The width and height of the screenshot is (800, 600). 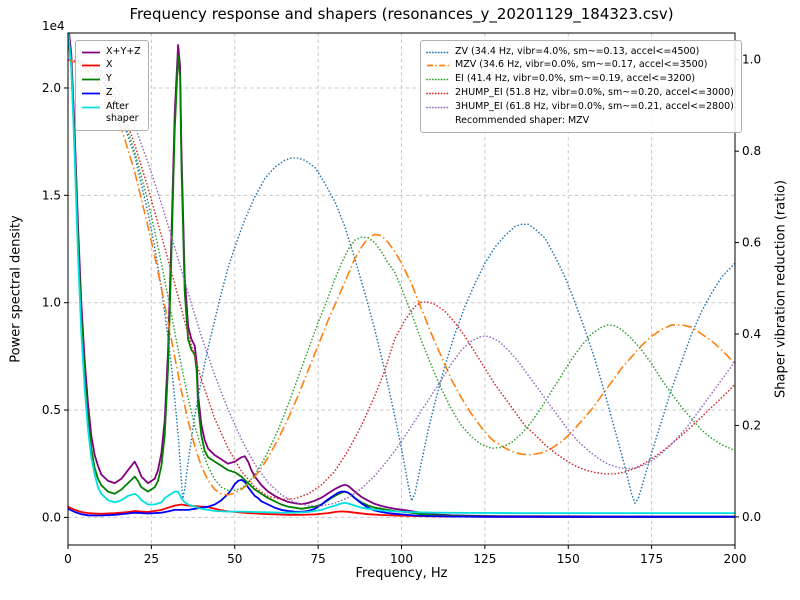 What do you see at coordinates (401, 559) in the screenshot?
I see `x-tick-label: 100` at bounding box center [401, 559].